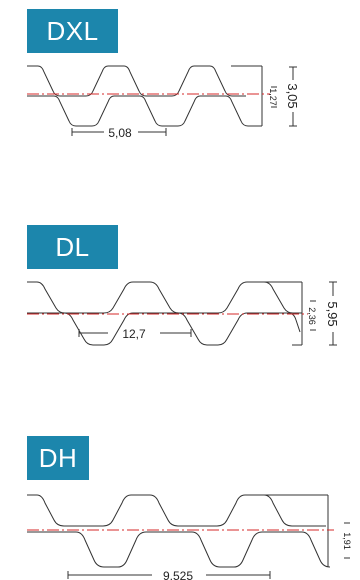 The height and width of the screenshot is (580, 360). What do you see at coordinates (134, 334) in the screenshot?
I see `pitch-value: 12,7` at bounding box center [134, 334].